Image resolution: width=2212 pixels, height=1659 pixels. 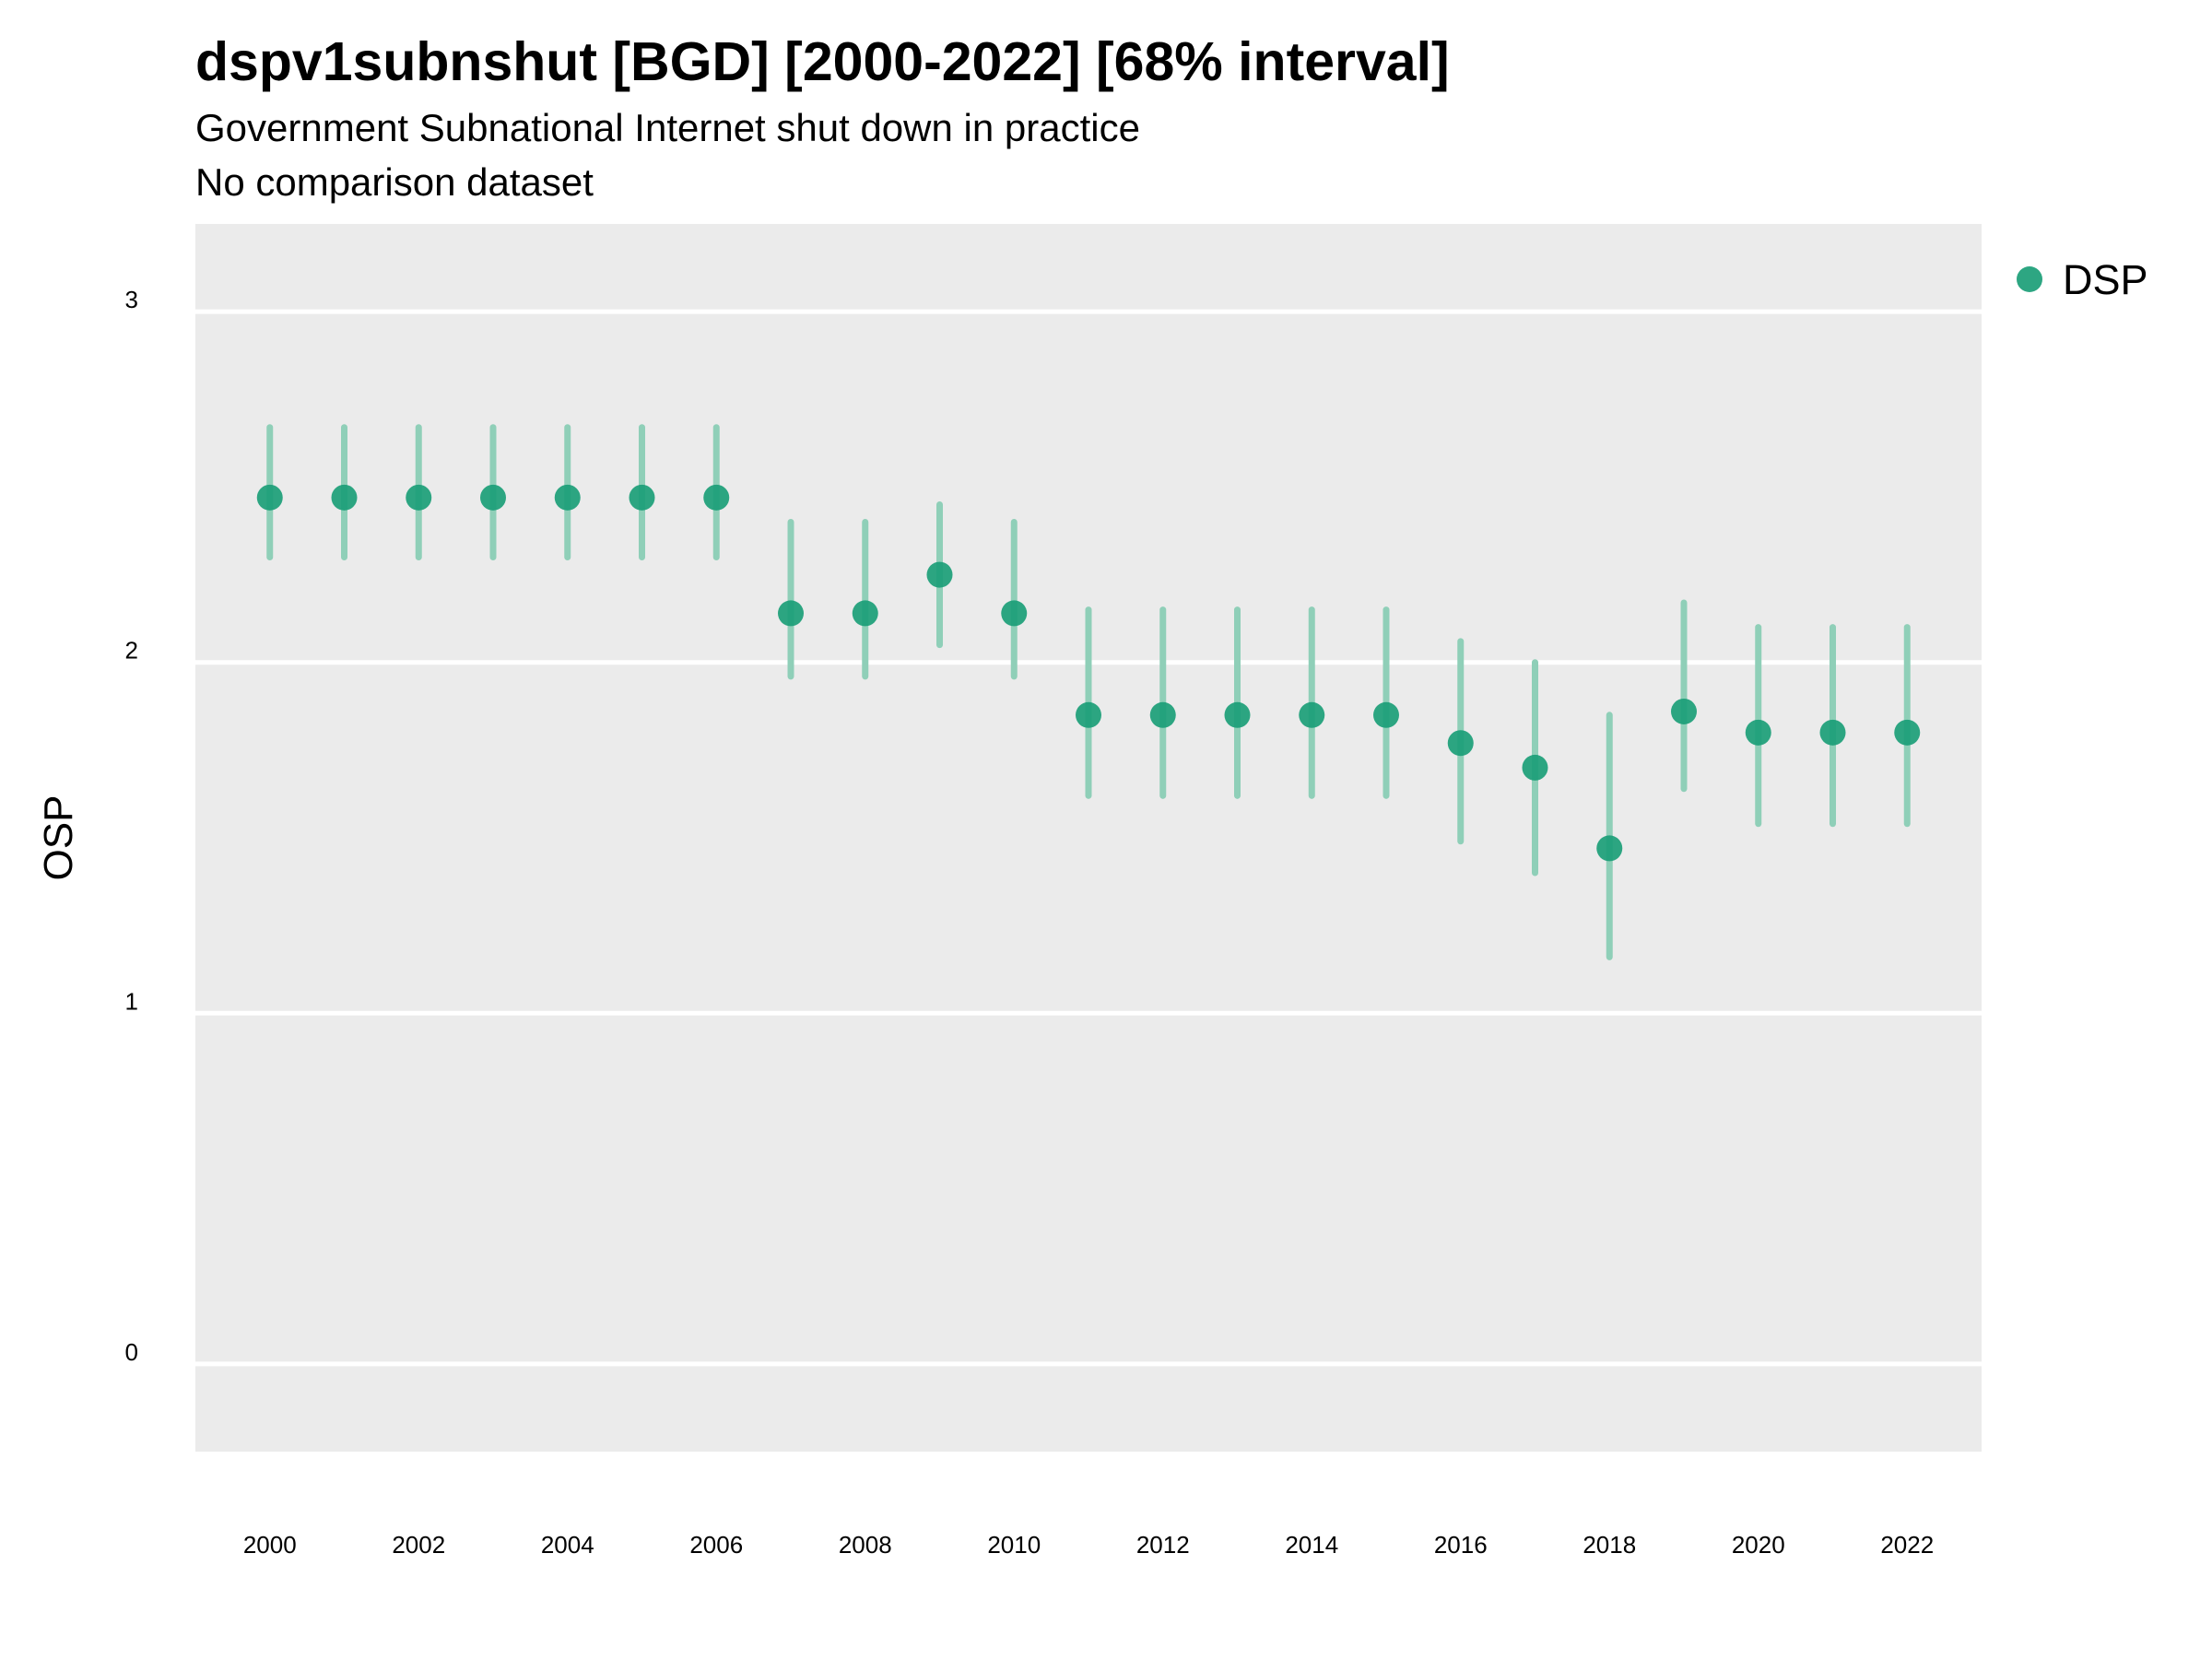 What do you see at coordinates (2105, 279) in the screenshot?
I see `legend-label-dsp: DSP` at bounding box center [2105, 279].